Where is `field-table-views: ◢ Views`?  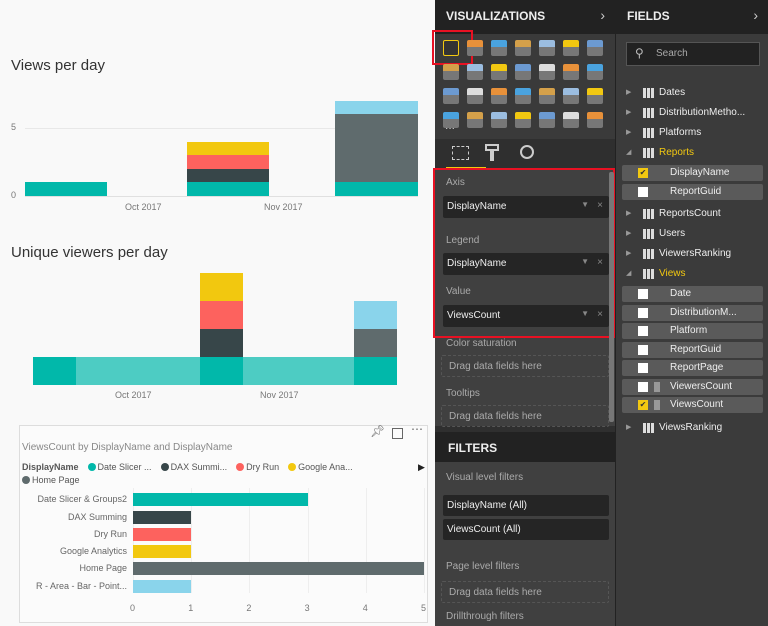
field-table-views: ◢ Views is located at coordinates (691, 274).